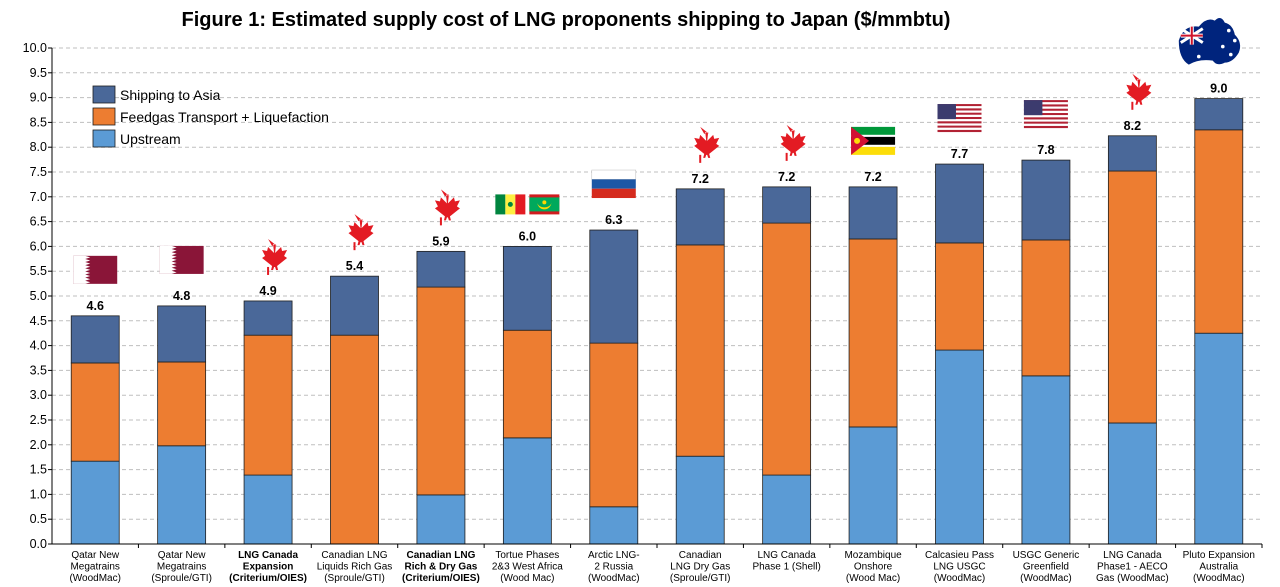 This screenshot has width=1280, height=587. I want to click on x-category-label: (Wood Mac), so click(527, 578).